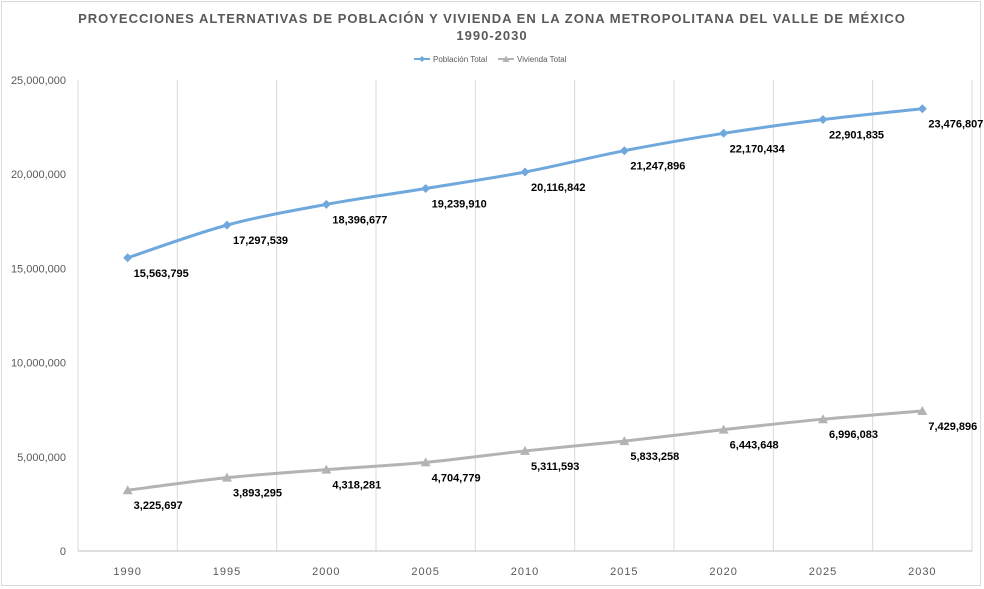  Describe the element at coordinates (260, 241) in the screenshot. I see `data-label: 17,297,539` at that location.